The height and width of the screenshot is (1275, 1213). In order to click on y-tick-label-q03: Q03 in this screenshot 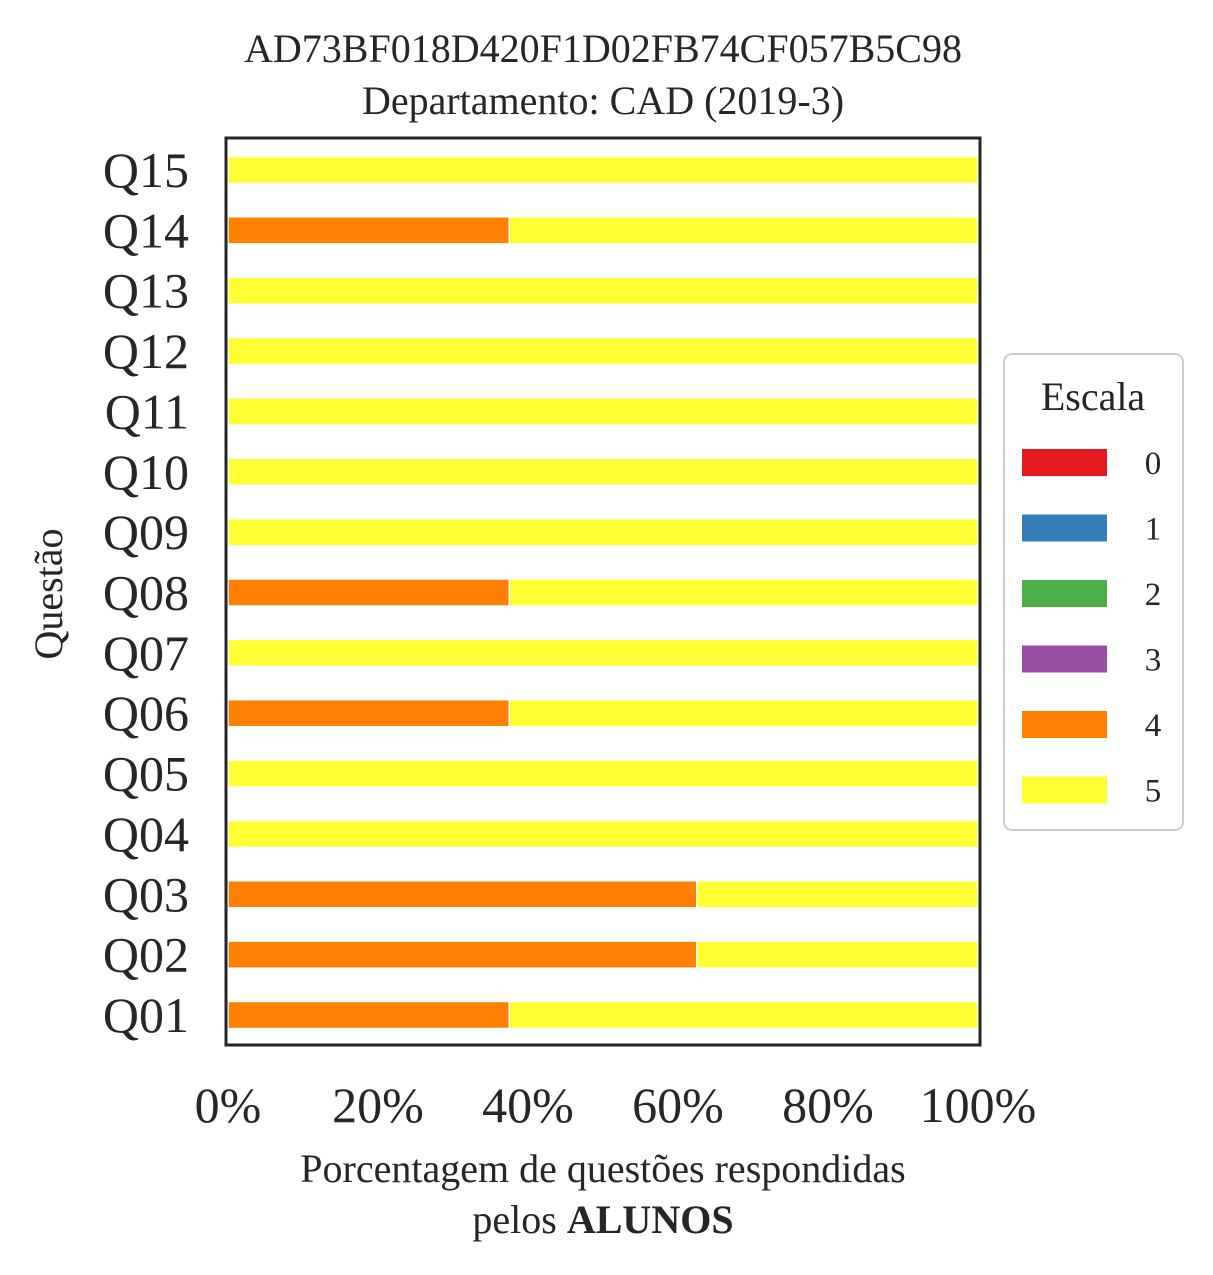, I will do `click(146, 894)`.